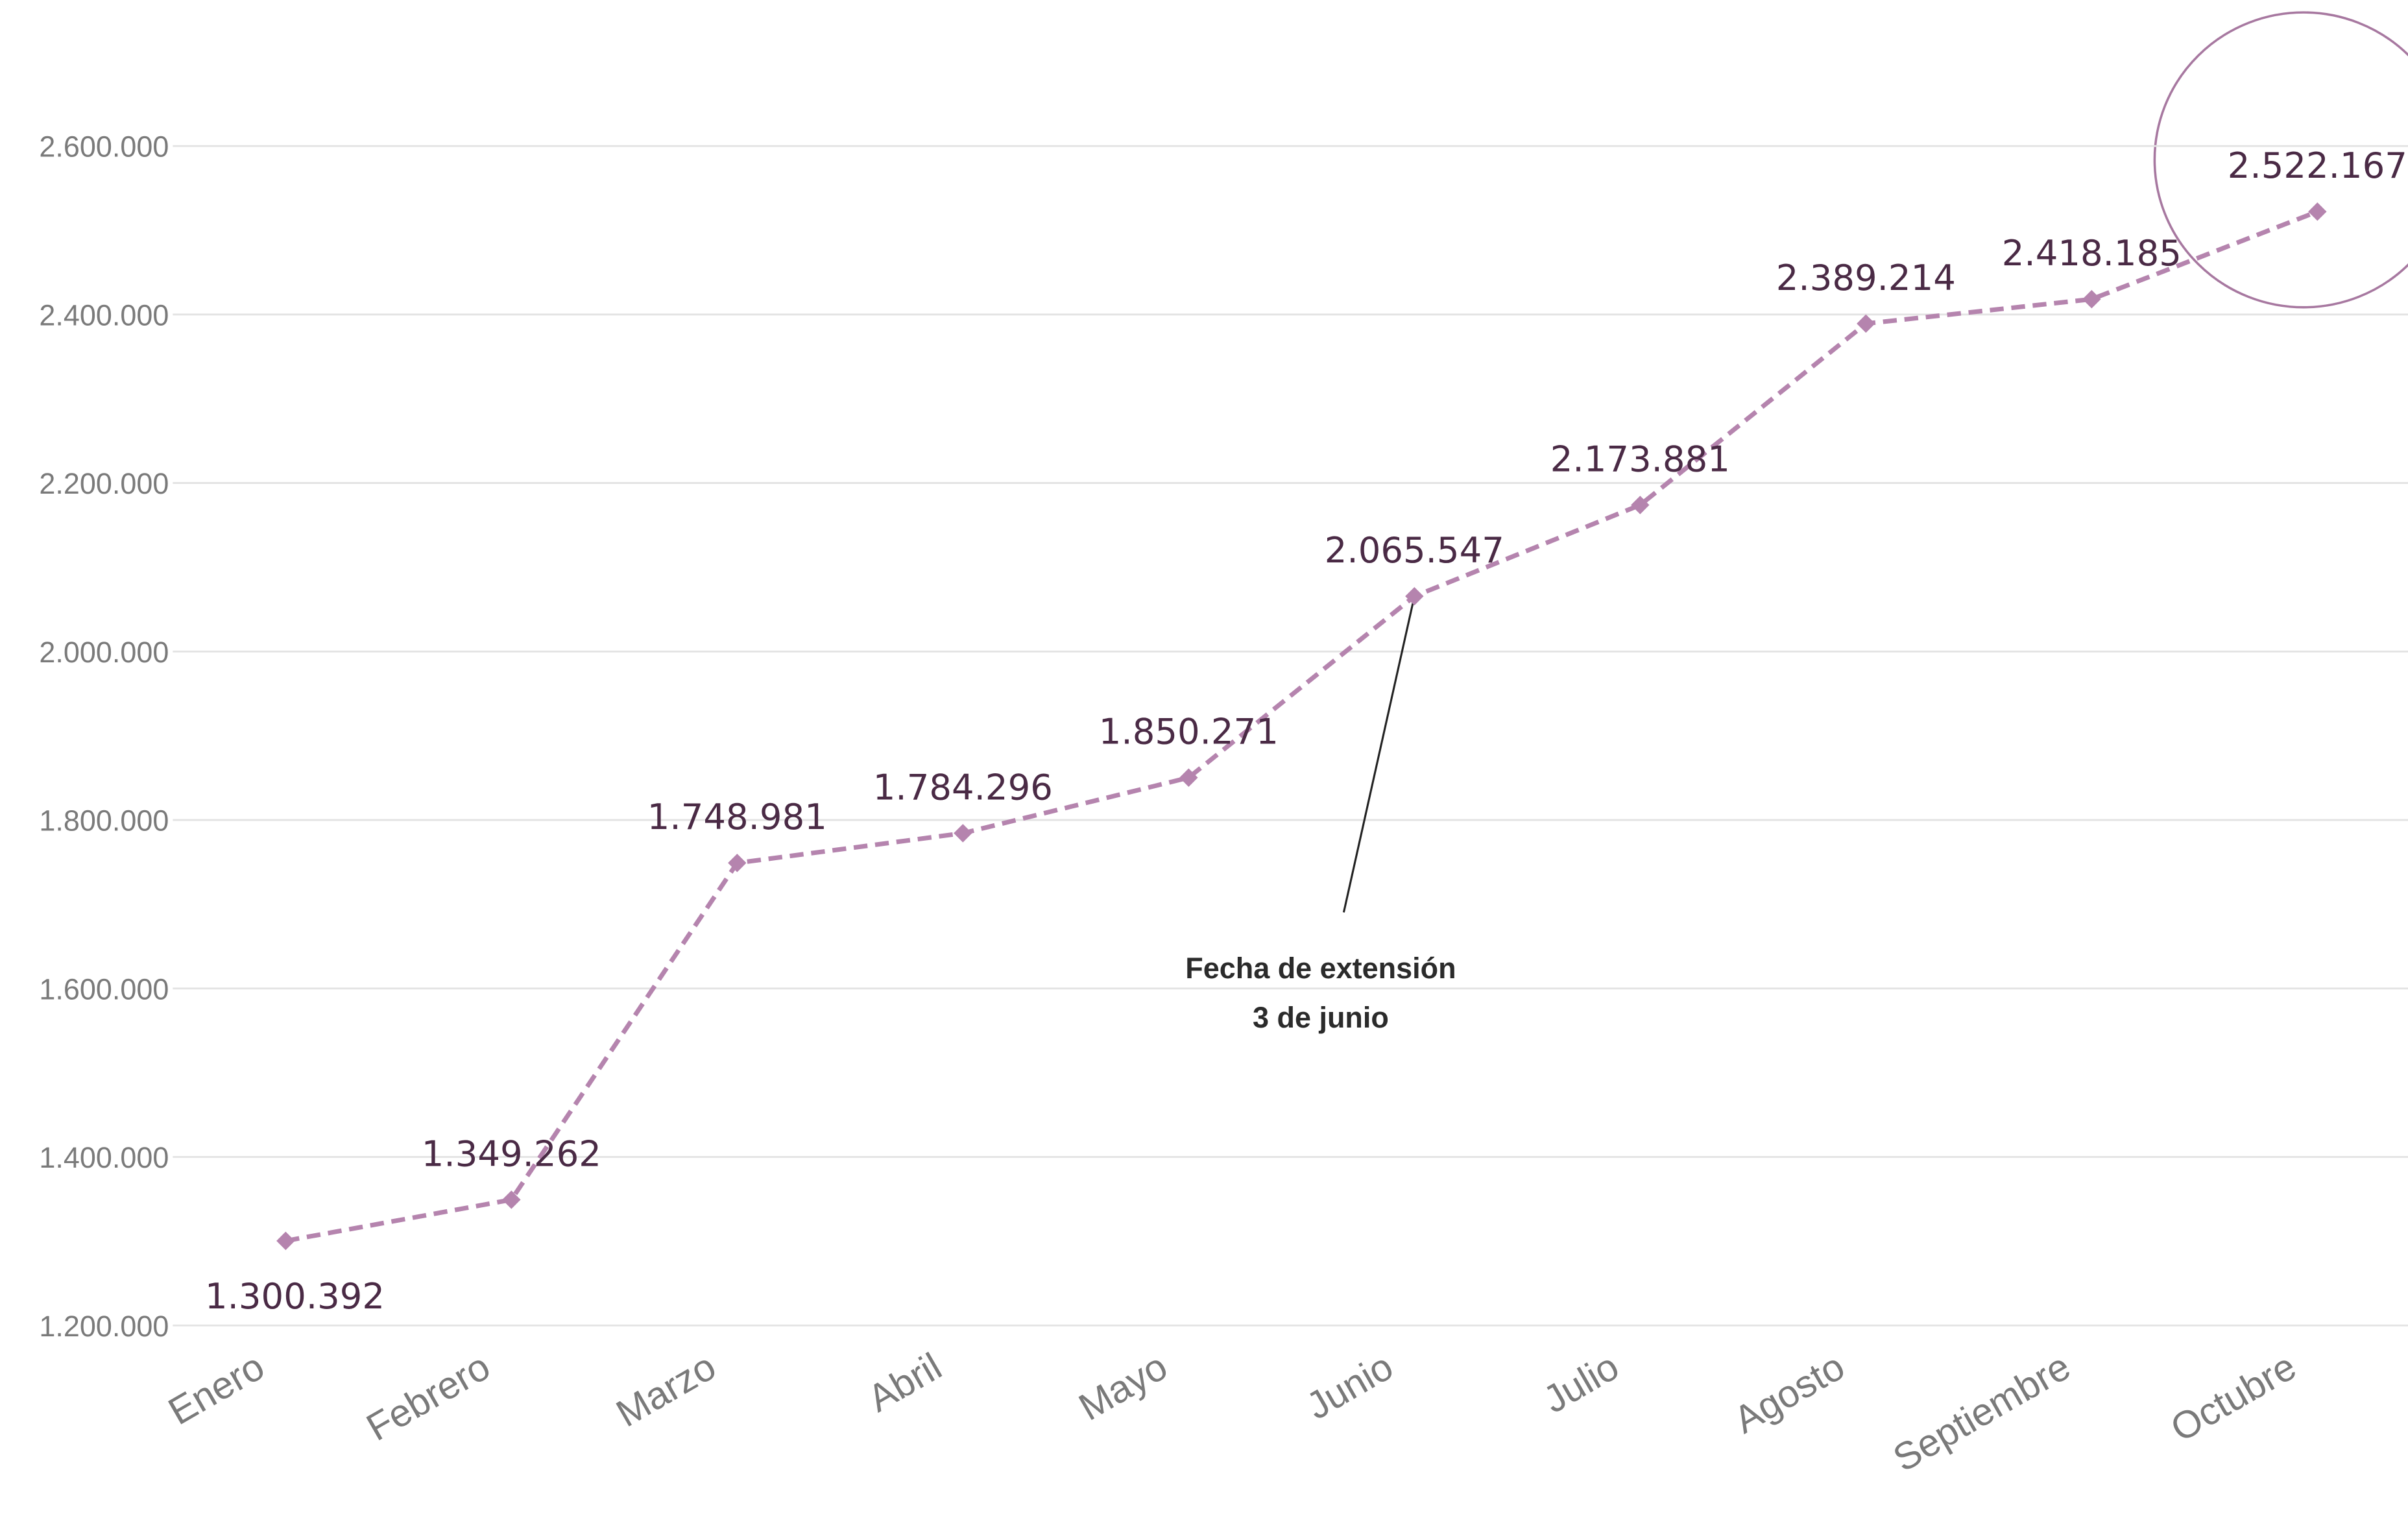  I want to click on y-tick-label: 2.200.000, so click(104, 484).